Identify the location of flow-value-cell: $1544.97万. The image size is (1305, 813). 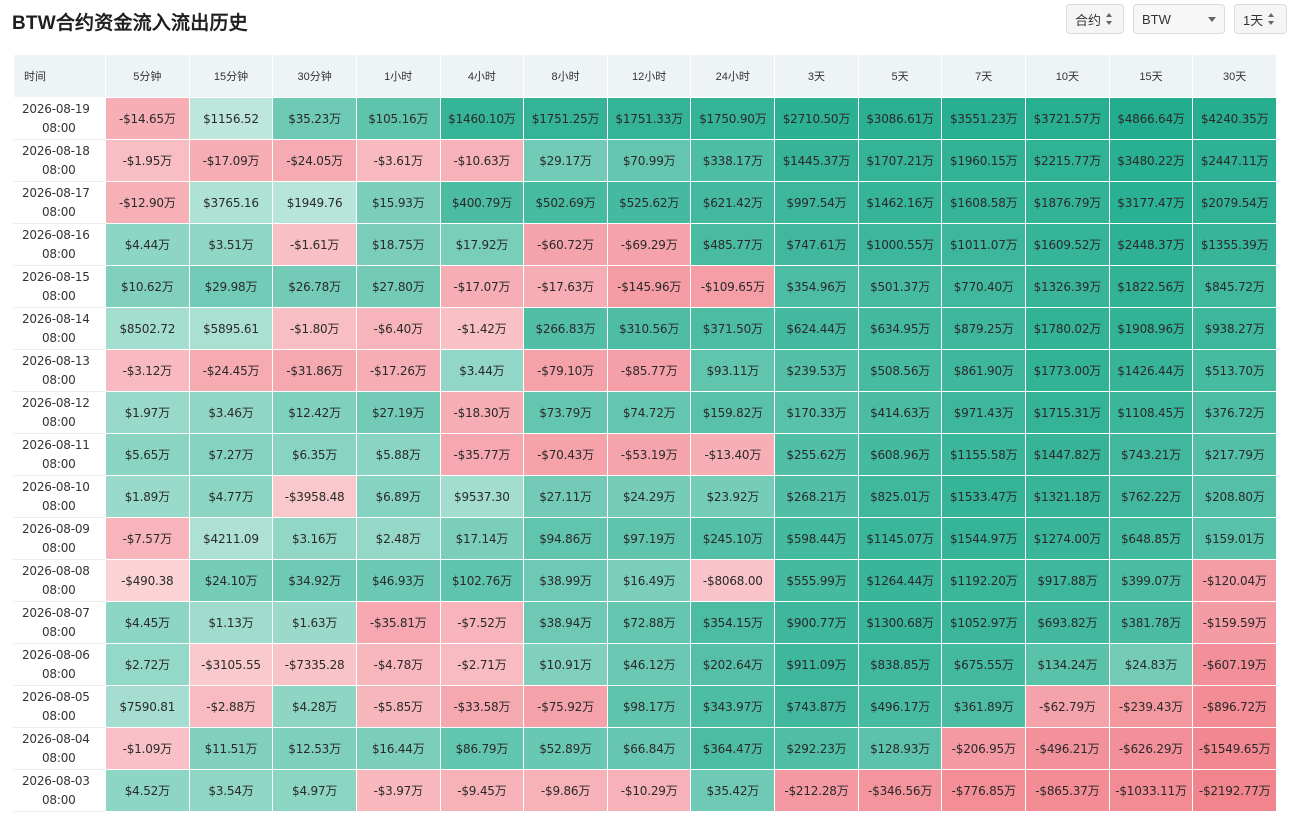
(984, 538).